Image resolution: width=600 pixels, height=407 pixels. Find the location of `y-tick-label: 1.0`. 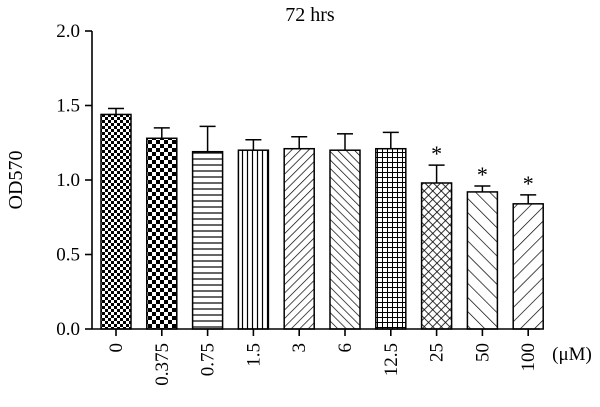

y-tick-label: 1.0 is located at coordinates (68, 180).